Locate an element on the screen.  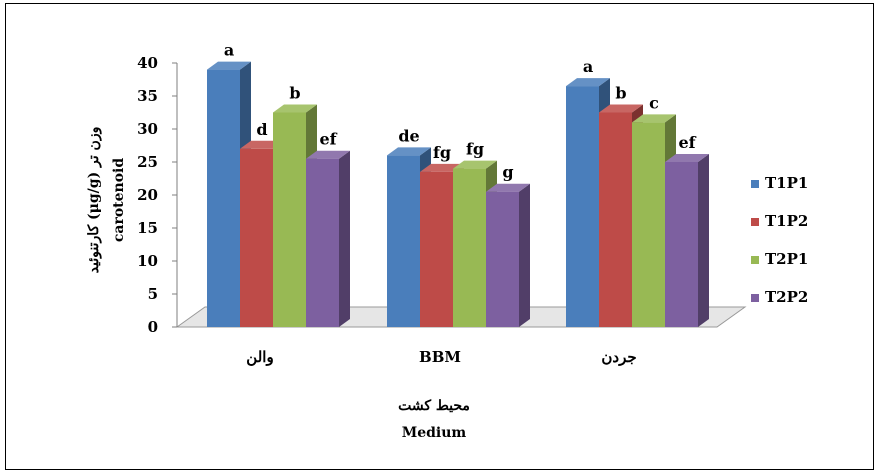
y-axis: 0 5 10 15 20 25 30 35 40 is located at coordinates (157, 195).